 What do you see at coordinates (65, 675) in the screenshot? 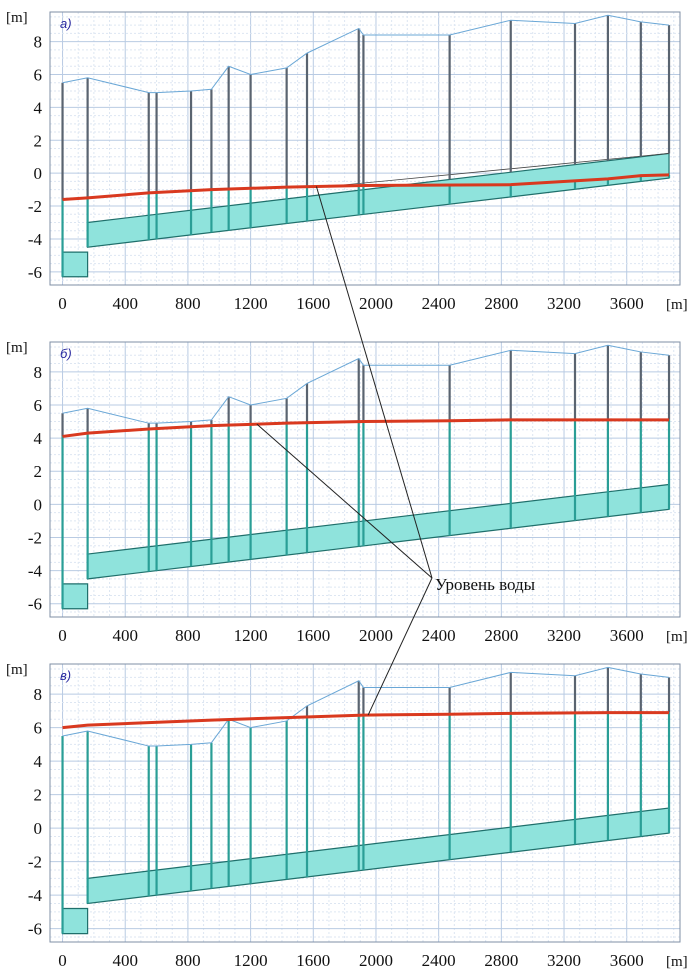
I see `panel-label: в)` at bounding box center [65, 675].